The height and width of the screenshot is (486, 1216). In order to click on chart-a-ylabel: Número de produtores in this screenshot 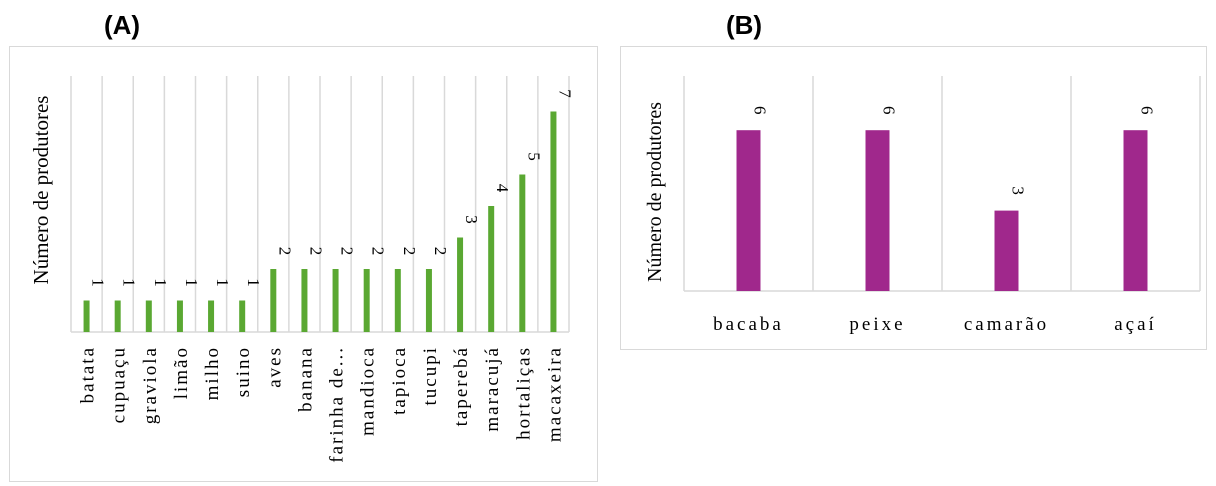, I will do `click(41, 190)`.